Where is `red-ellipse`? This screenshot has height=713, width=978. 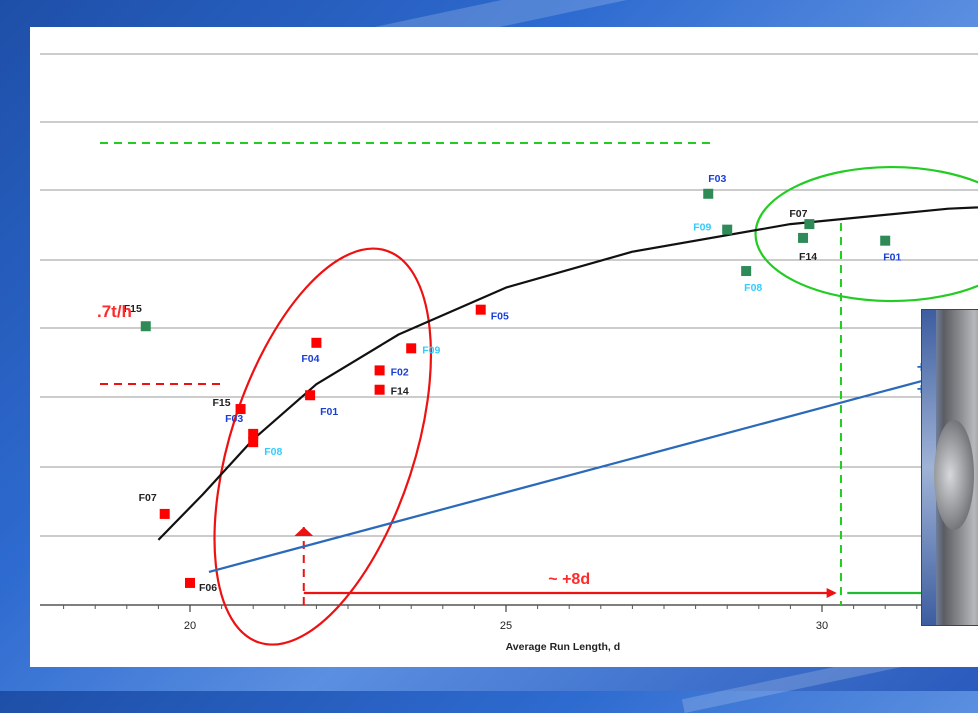
red-ellipse is located at coordinates (323, 446).